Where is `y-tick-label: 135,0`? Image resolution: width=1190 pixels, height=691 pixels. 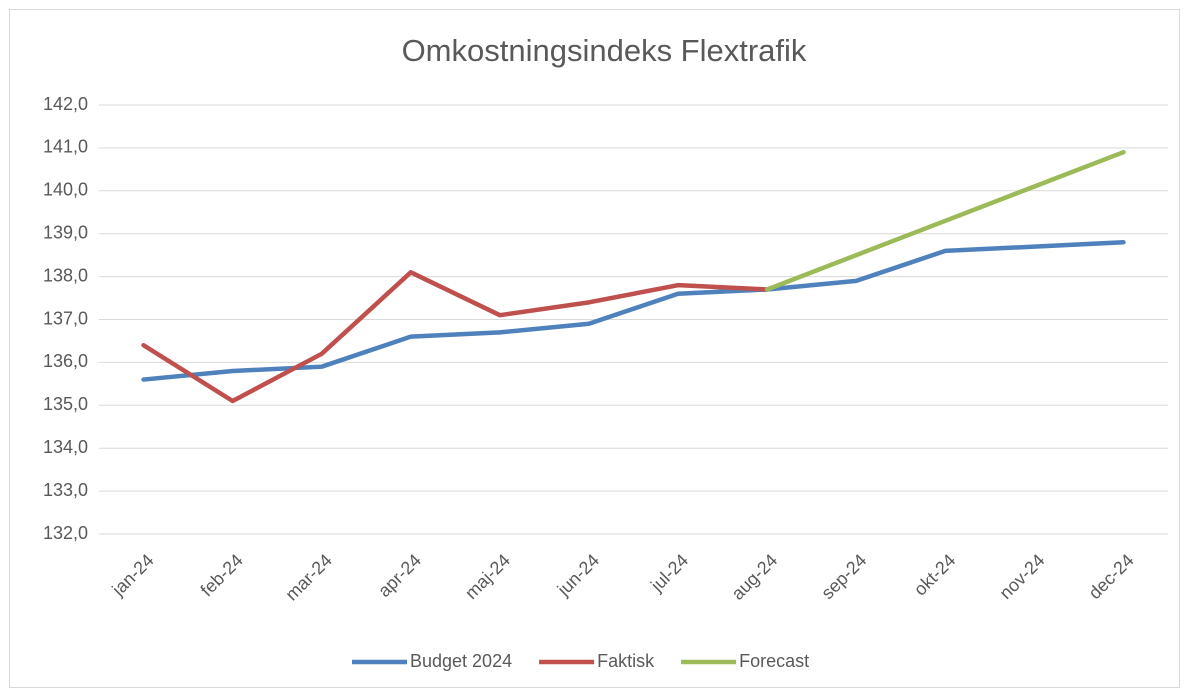 y-tick-label: 135,0 is located at coordinates (65, 404).